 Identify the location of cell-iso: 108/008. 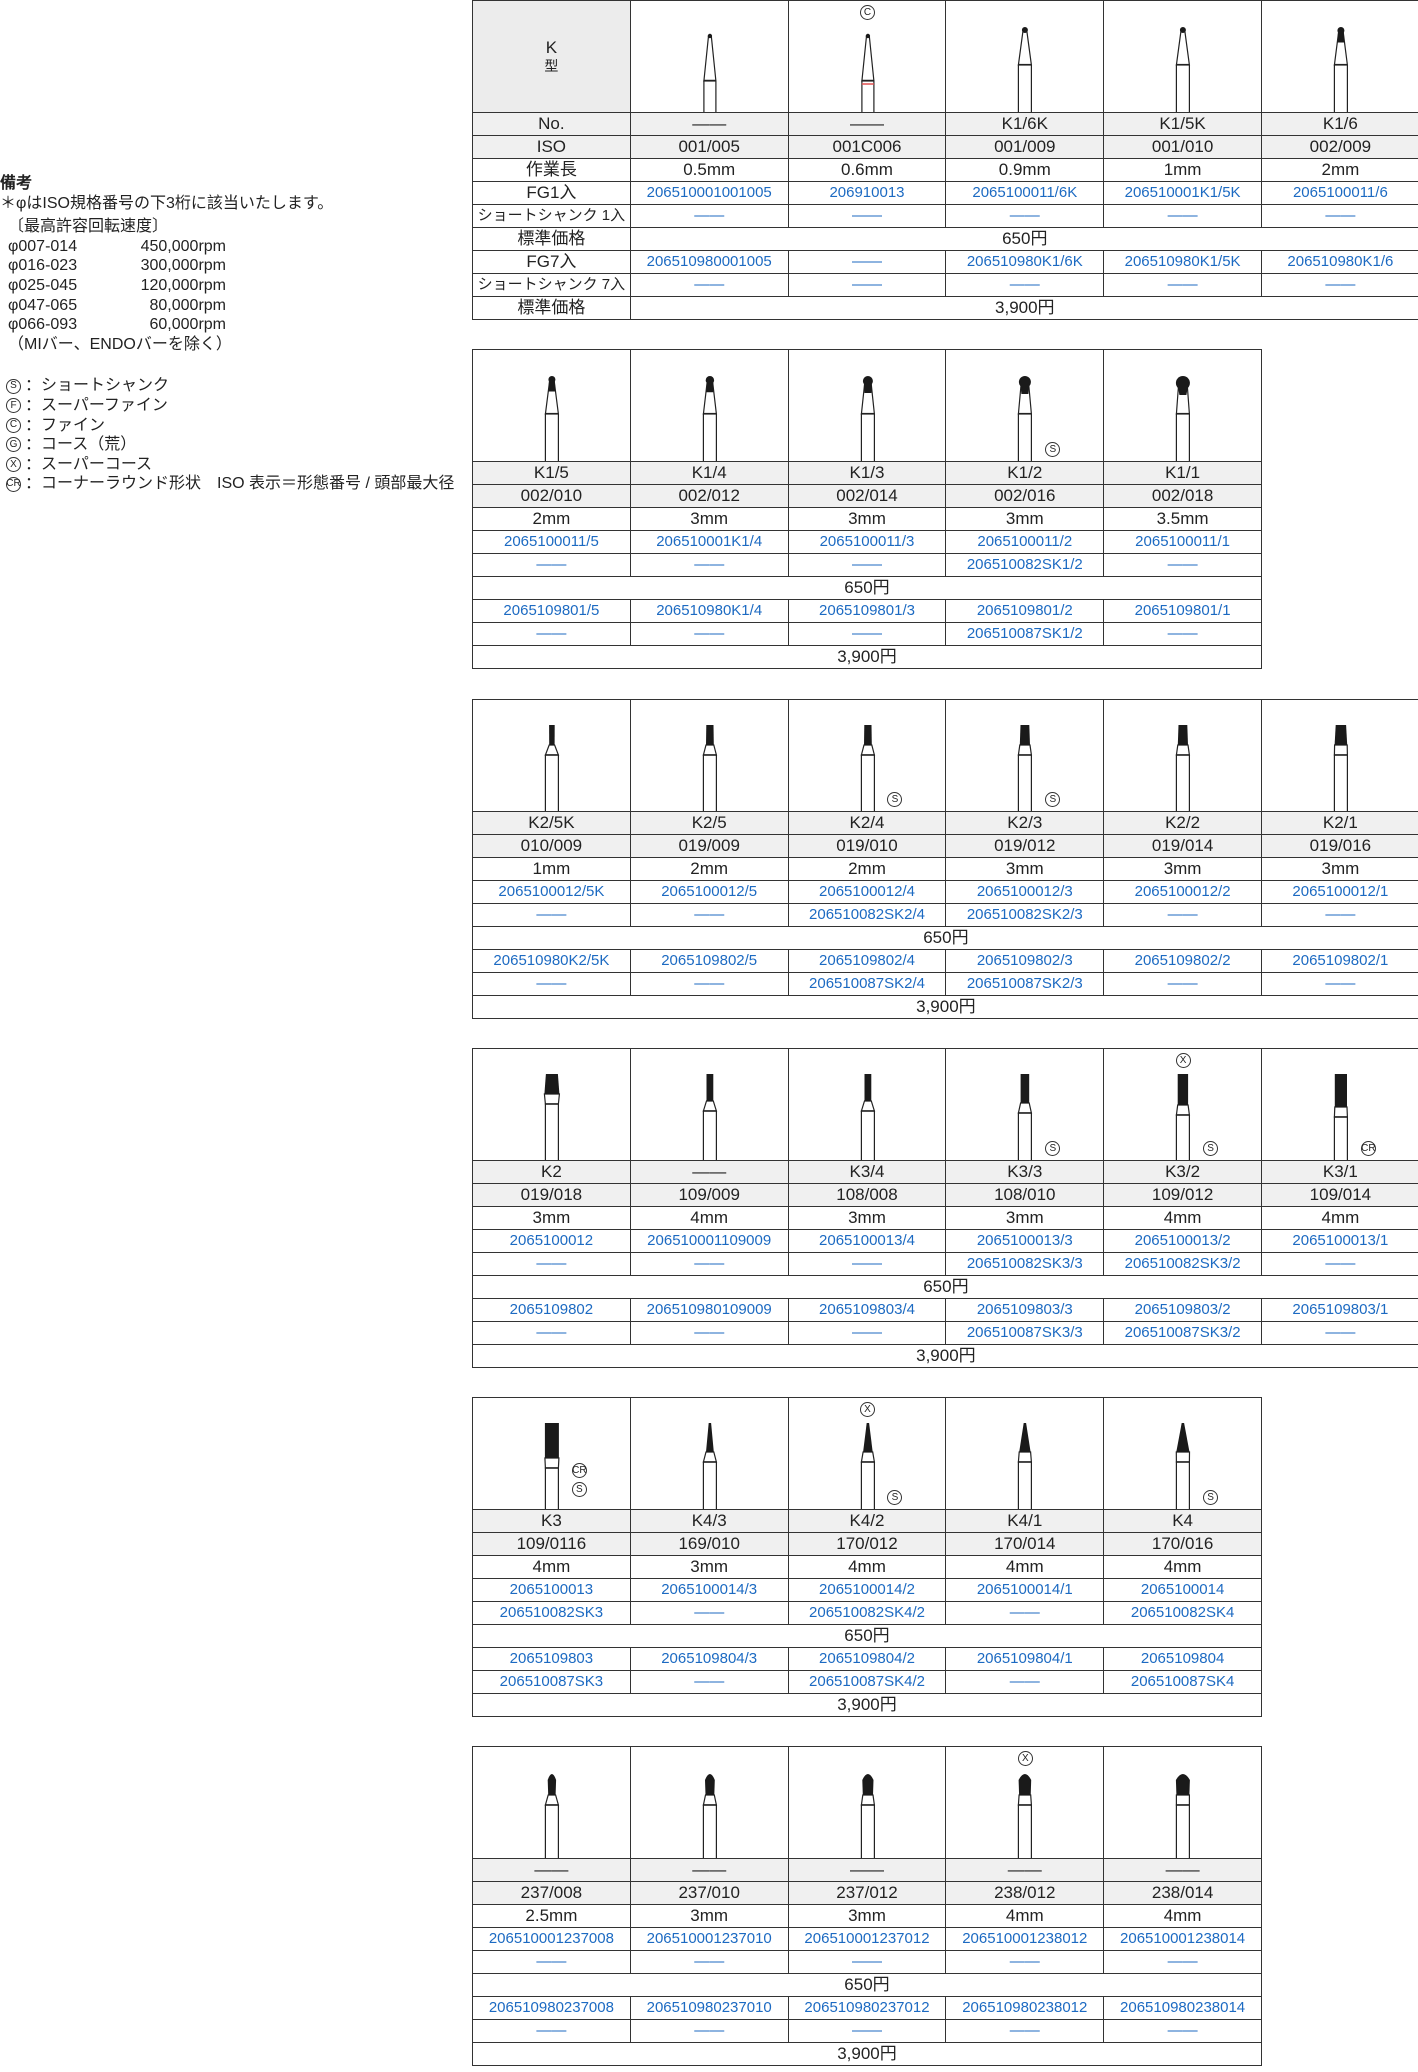
(867, 1195).